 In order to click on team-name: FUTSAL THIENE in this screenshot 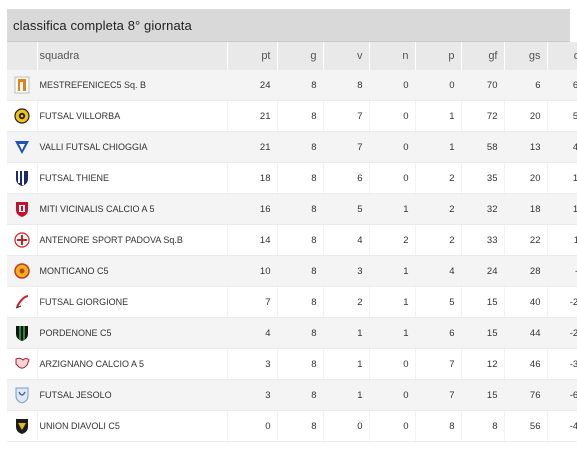, I will do `click(132, 178)`.